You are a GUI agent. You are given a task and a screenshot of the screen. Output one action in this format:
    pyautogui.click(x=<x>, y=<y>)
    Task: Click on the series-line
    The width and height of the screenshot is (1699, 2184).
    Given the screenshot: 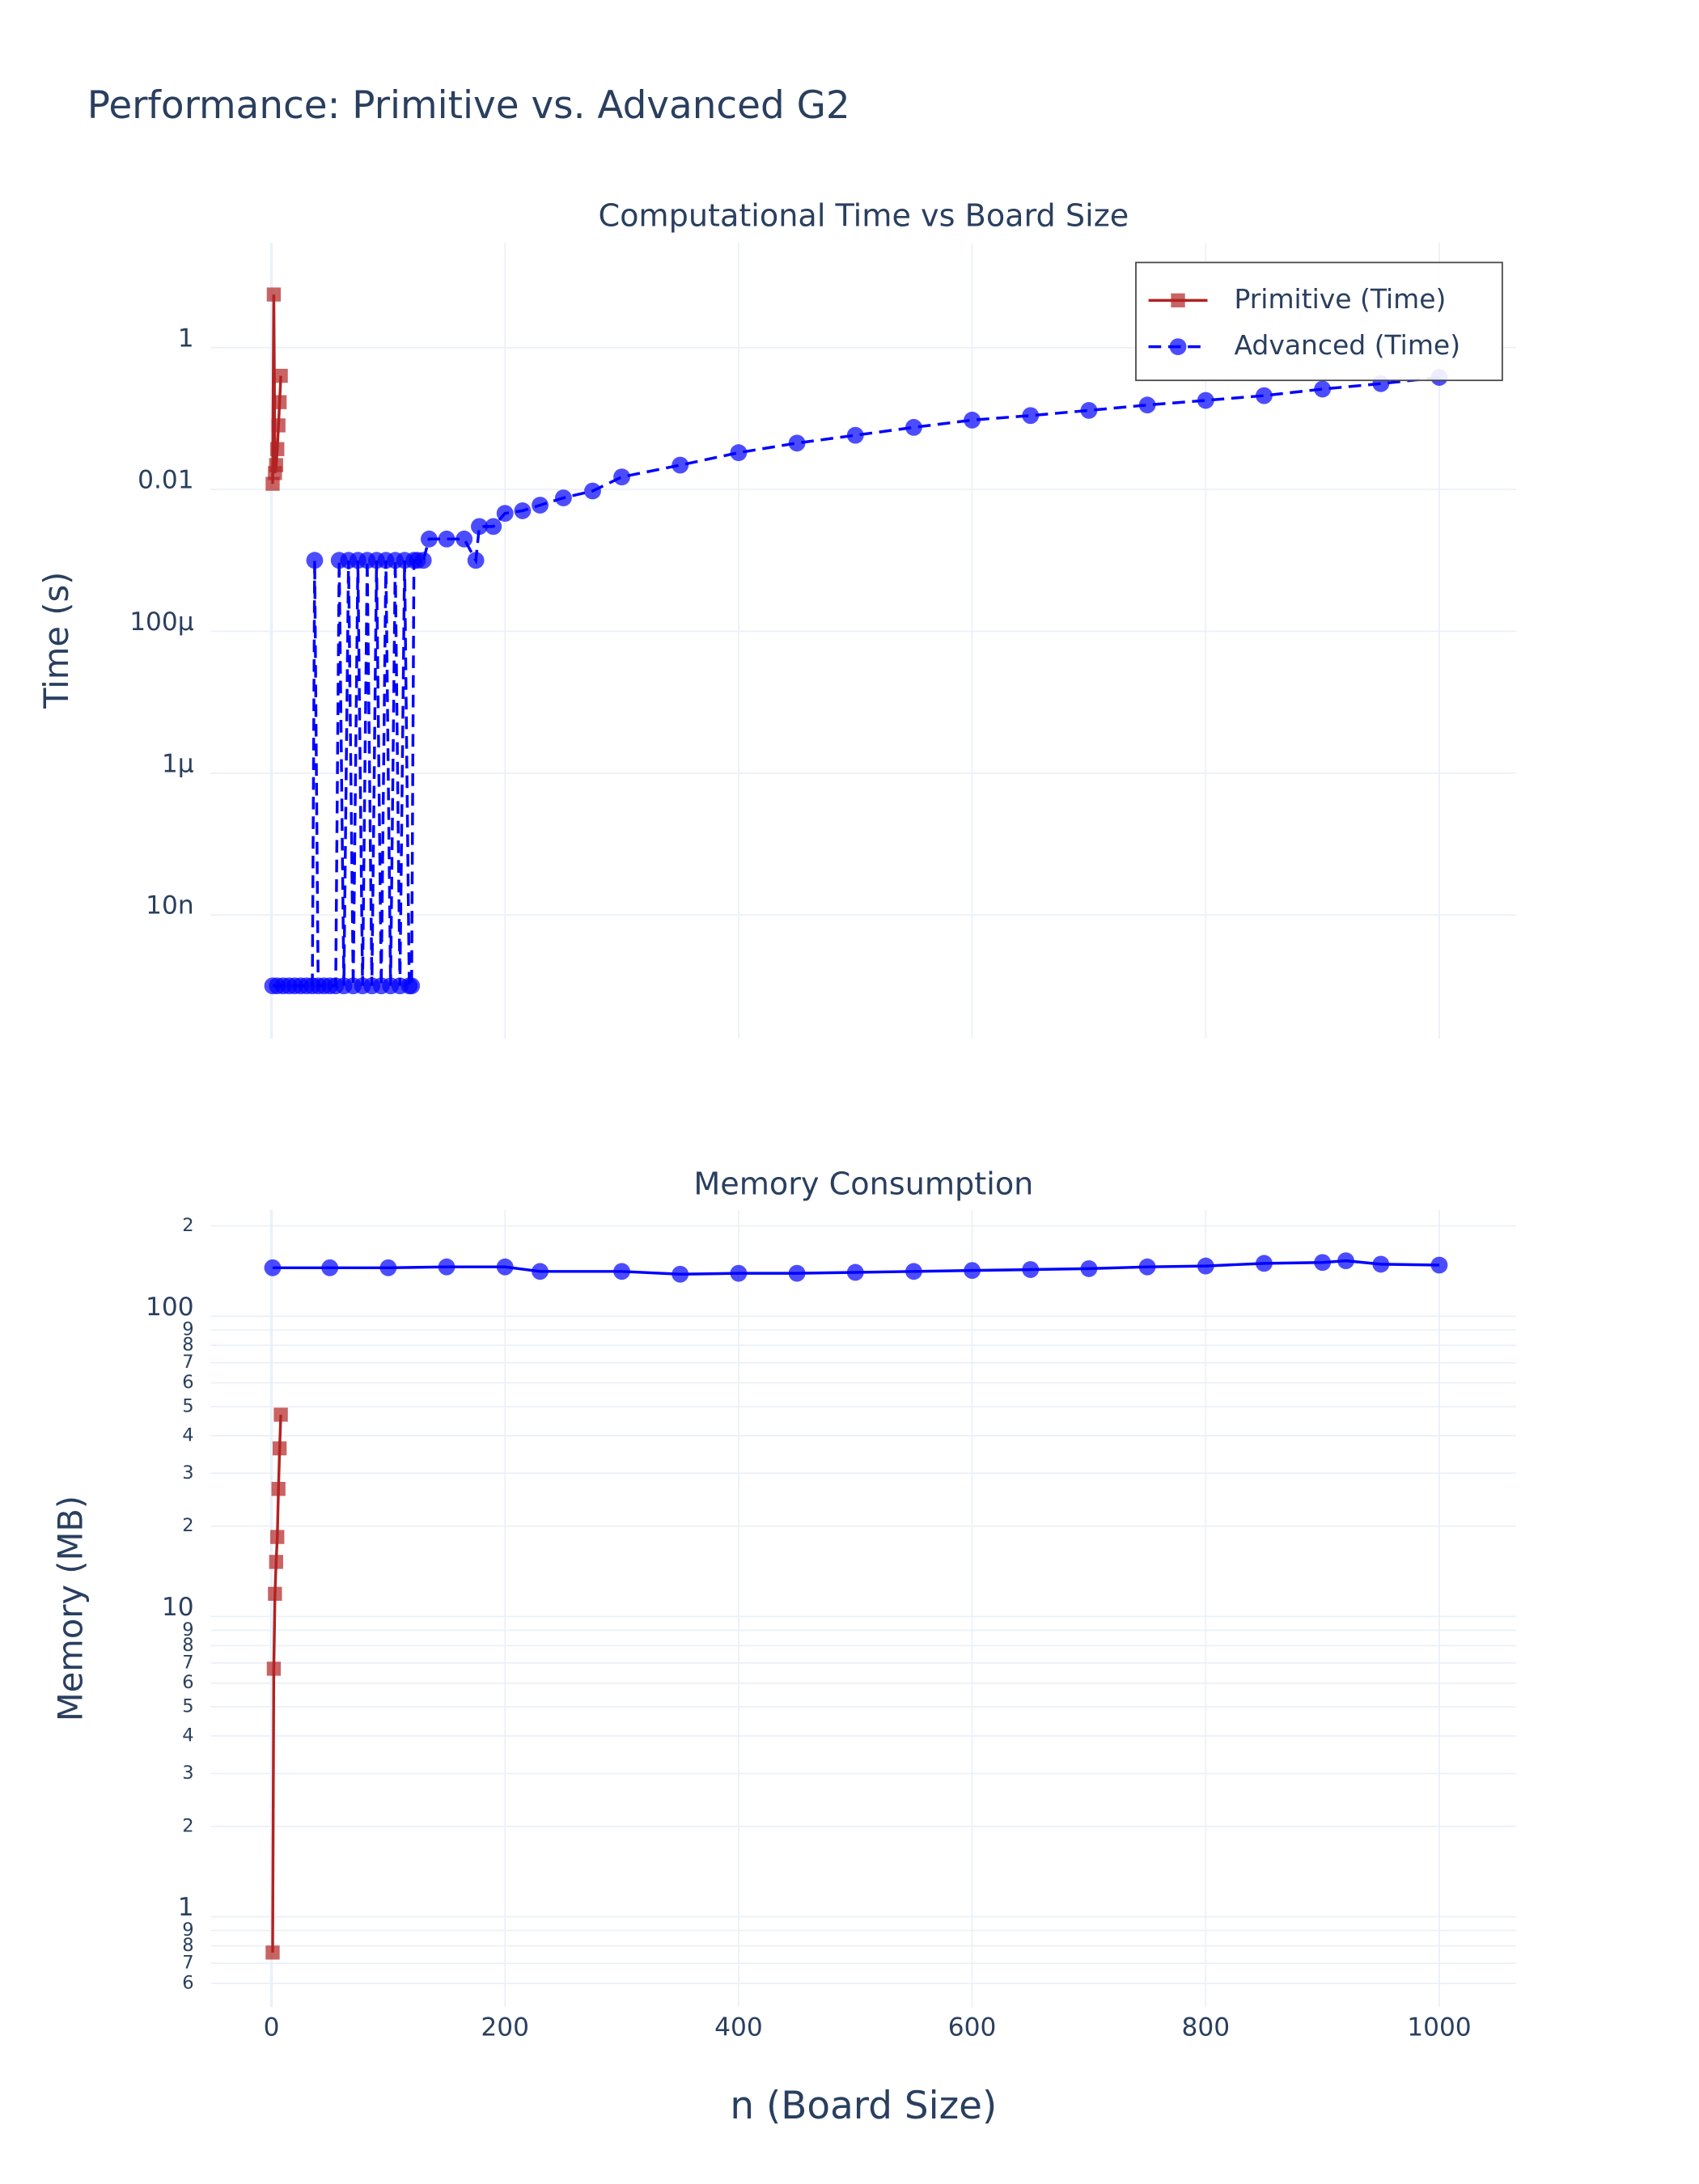 What is the action you would take?
    pyautogui.click(x=856, y=1267)
    